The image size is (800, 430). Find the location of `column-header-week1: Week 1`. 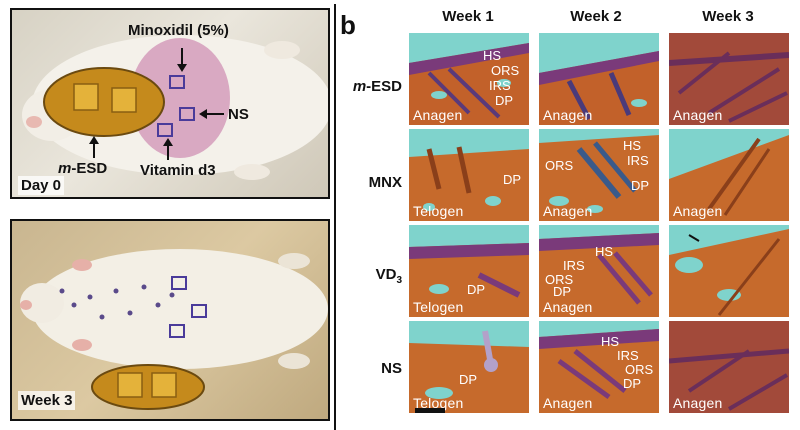

column-header-week1: Week 1 is located at coordinates (468, 16).